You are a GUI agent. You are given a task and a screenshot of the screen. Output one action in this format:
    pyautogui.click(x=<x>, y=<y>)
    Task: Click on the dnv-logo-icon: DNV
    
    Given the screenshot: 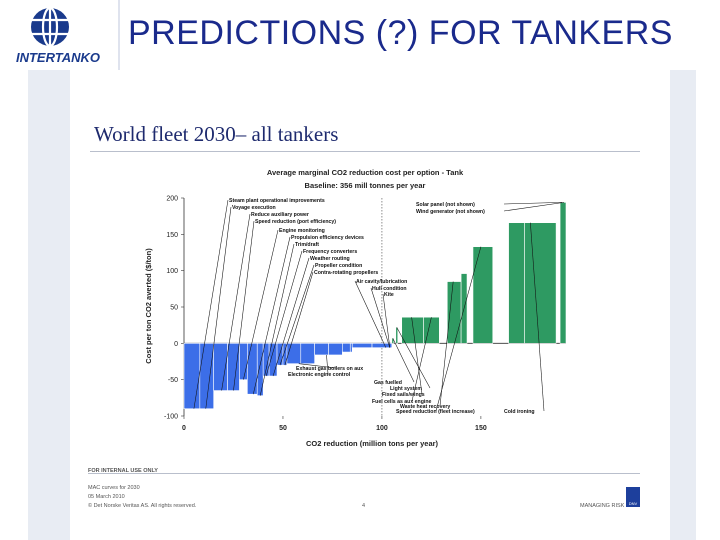 What is the action you would take?
    pyautogui.click(x=633, y=497)
    